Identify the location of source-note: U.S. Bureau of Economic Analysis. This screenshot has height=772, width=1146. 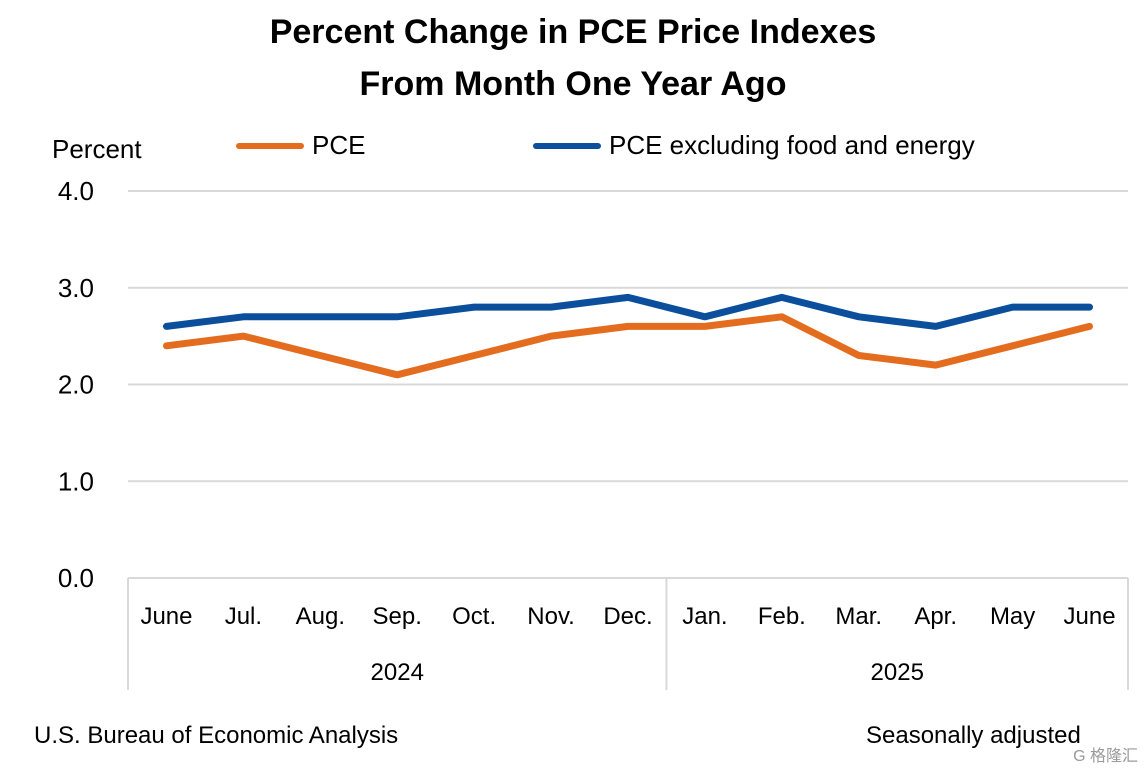
(216, 735).